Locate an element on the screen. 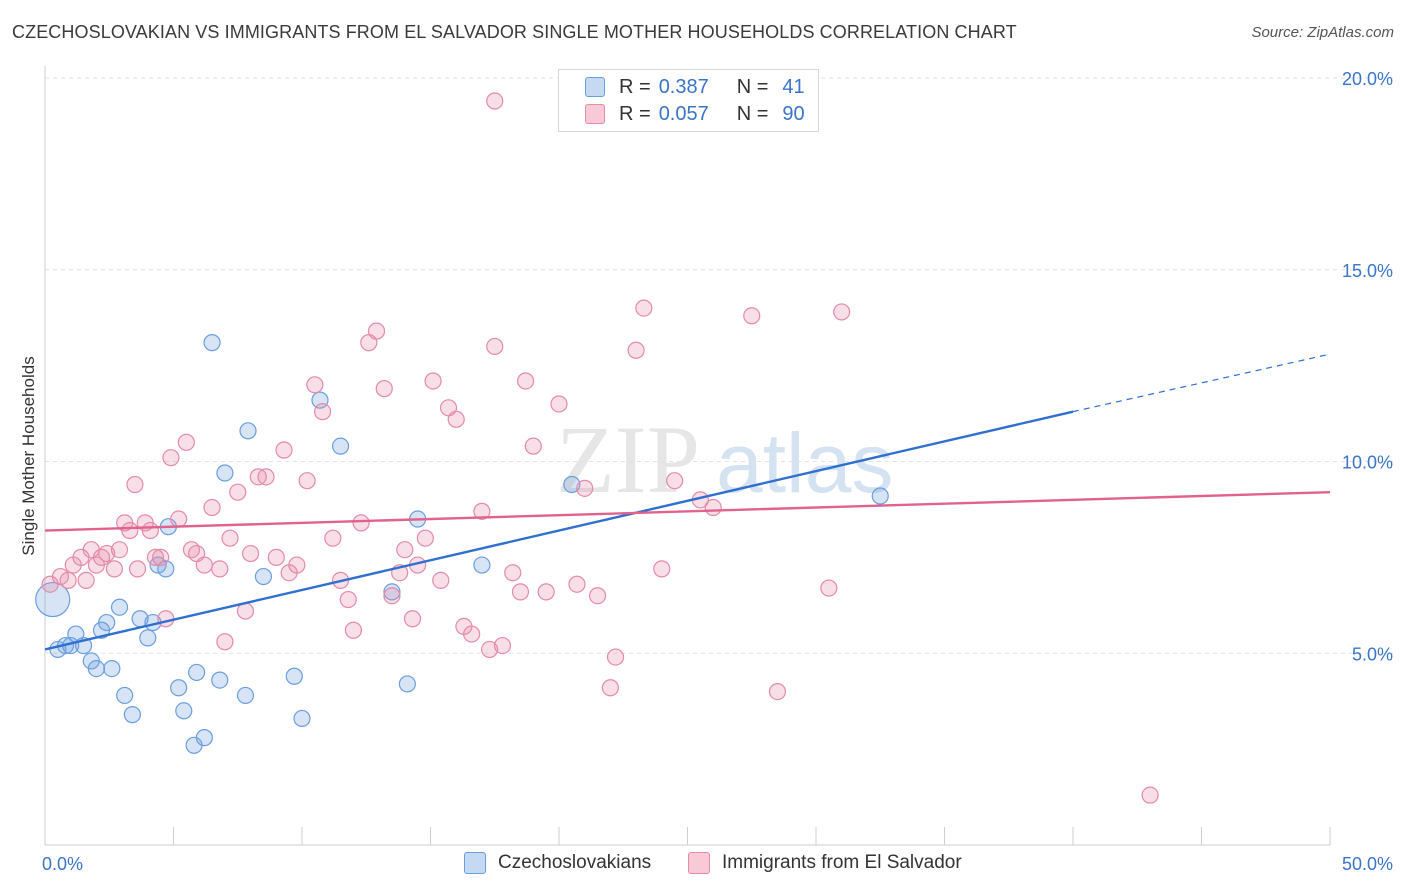 This screenshot has width=1406, height=892. y-axis-label: Single Mother Households is located at coordinates (28, 455).